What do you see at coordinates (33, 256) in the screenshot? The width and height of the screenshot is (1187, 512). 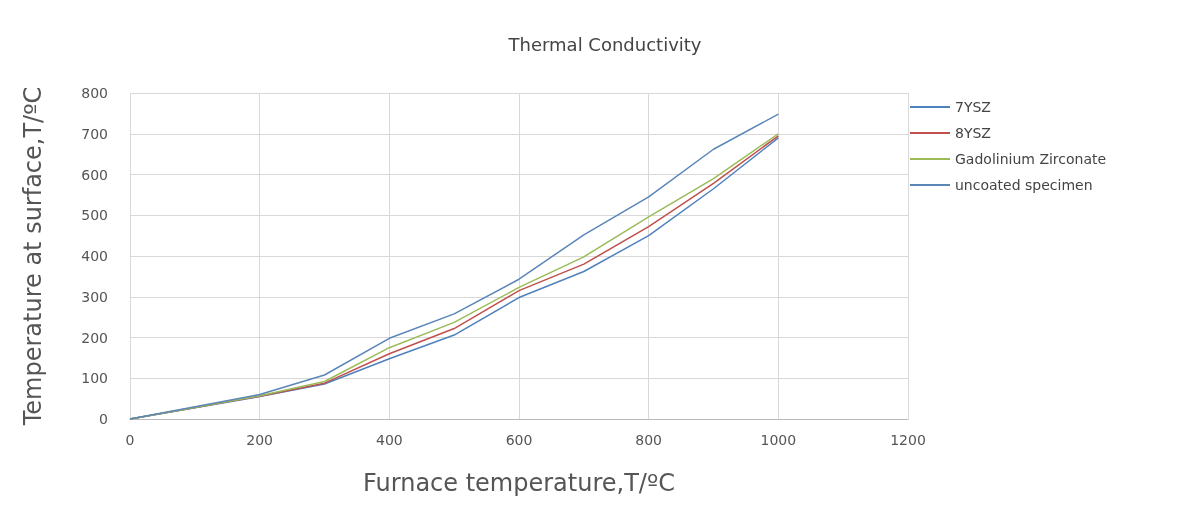 I see `y-axis-title: Temperature at surface,T/ºC` at bounding box center [33, 256].